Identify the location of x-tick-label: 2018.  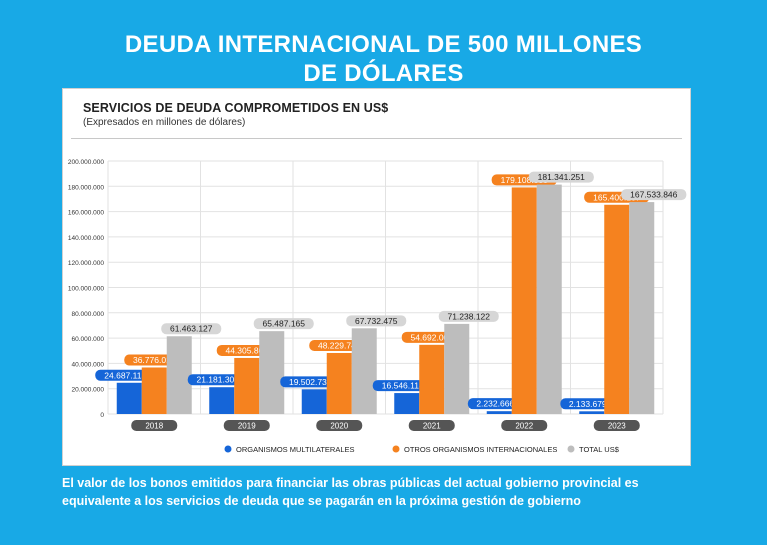
(154, 426).